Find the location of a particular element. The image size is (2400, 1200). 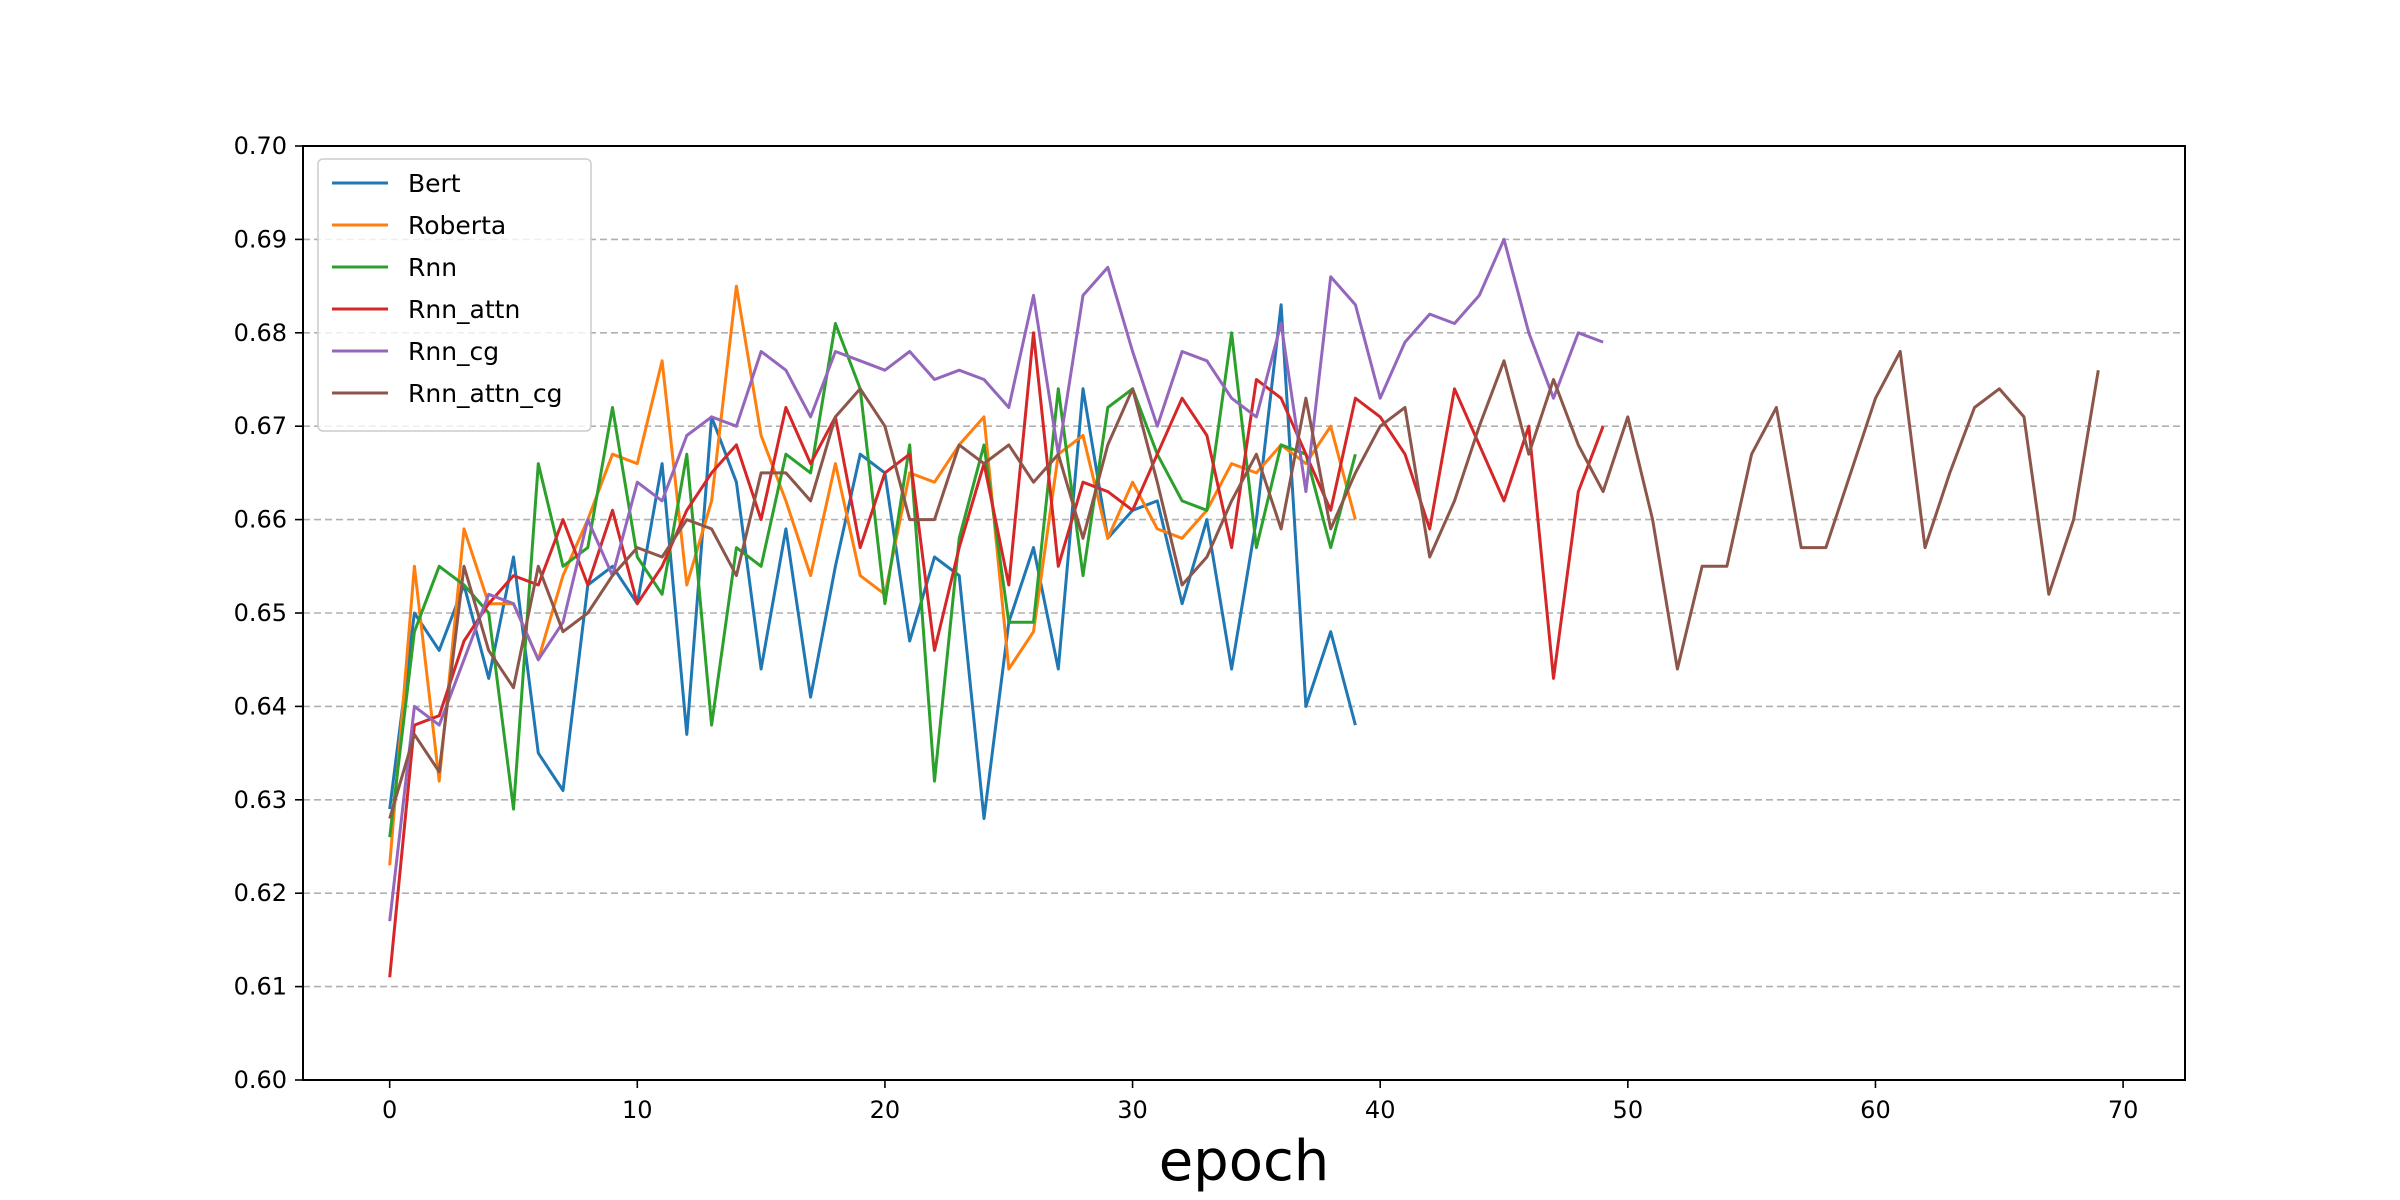

y-tick-label: 0.65 is located at coordinates (260, 613).